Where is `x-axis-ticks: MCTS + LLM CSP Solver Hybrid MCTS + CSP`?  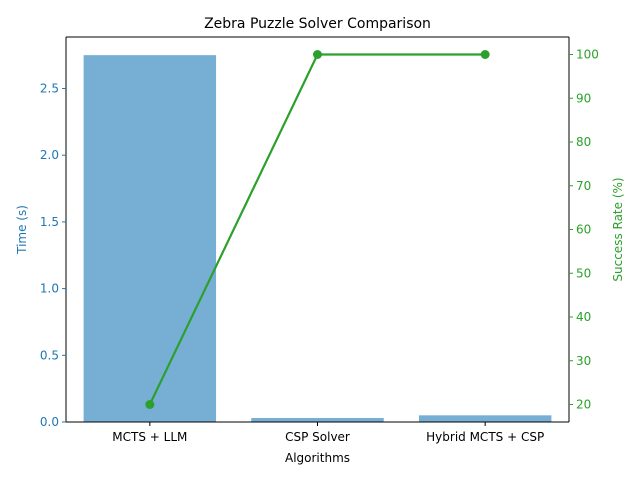 x-axis-ticks: MCTS + LLM CSP Solver Hybrid MCTS + CSP is located at coordinates (328, 433).